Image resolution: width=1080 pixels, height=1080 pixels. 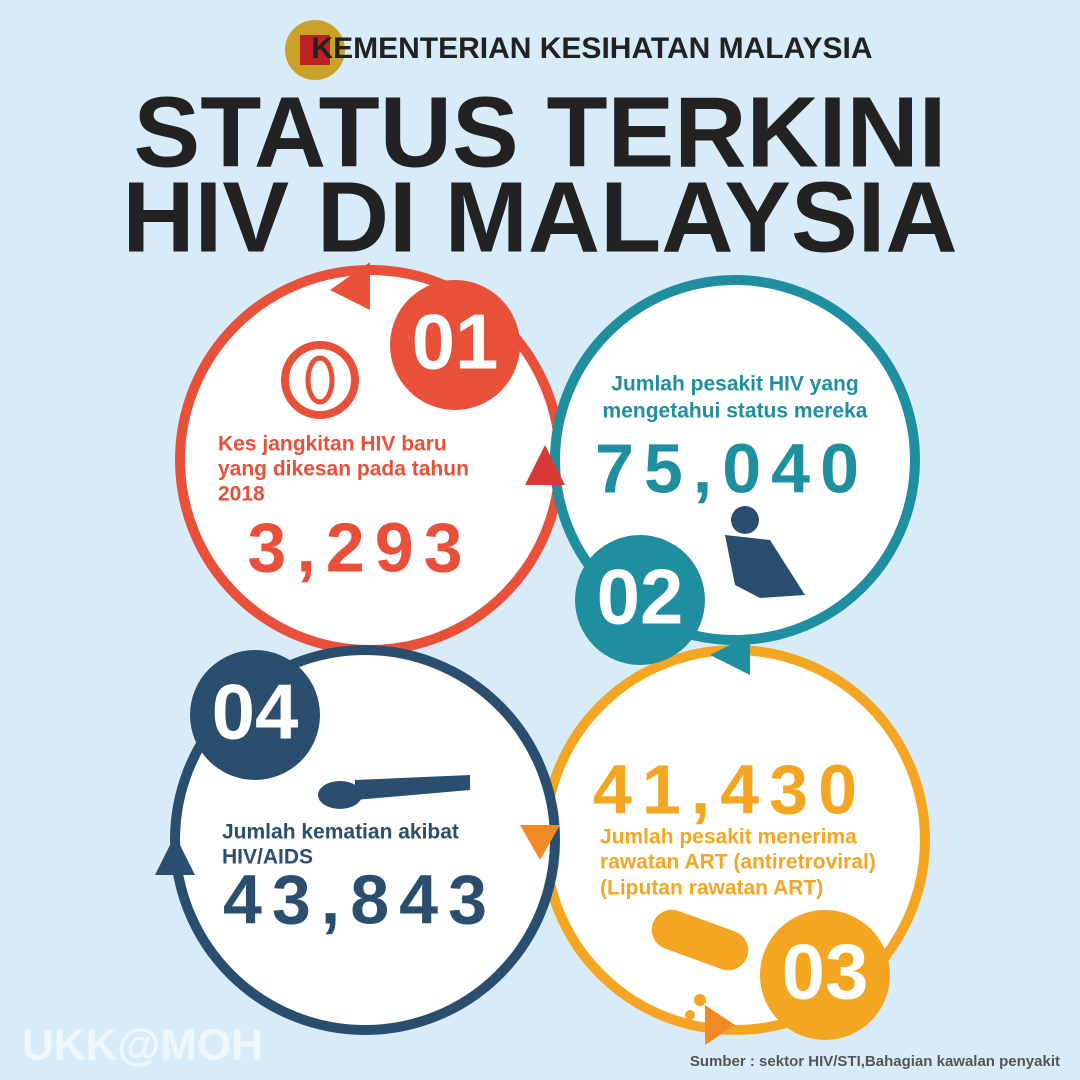 What do you see at coordinates (700, 964) in the screenshot?
I see `pill-icon` at bounding box center [700, 964].